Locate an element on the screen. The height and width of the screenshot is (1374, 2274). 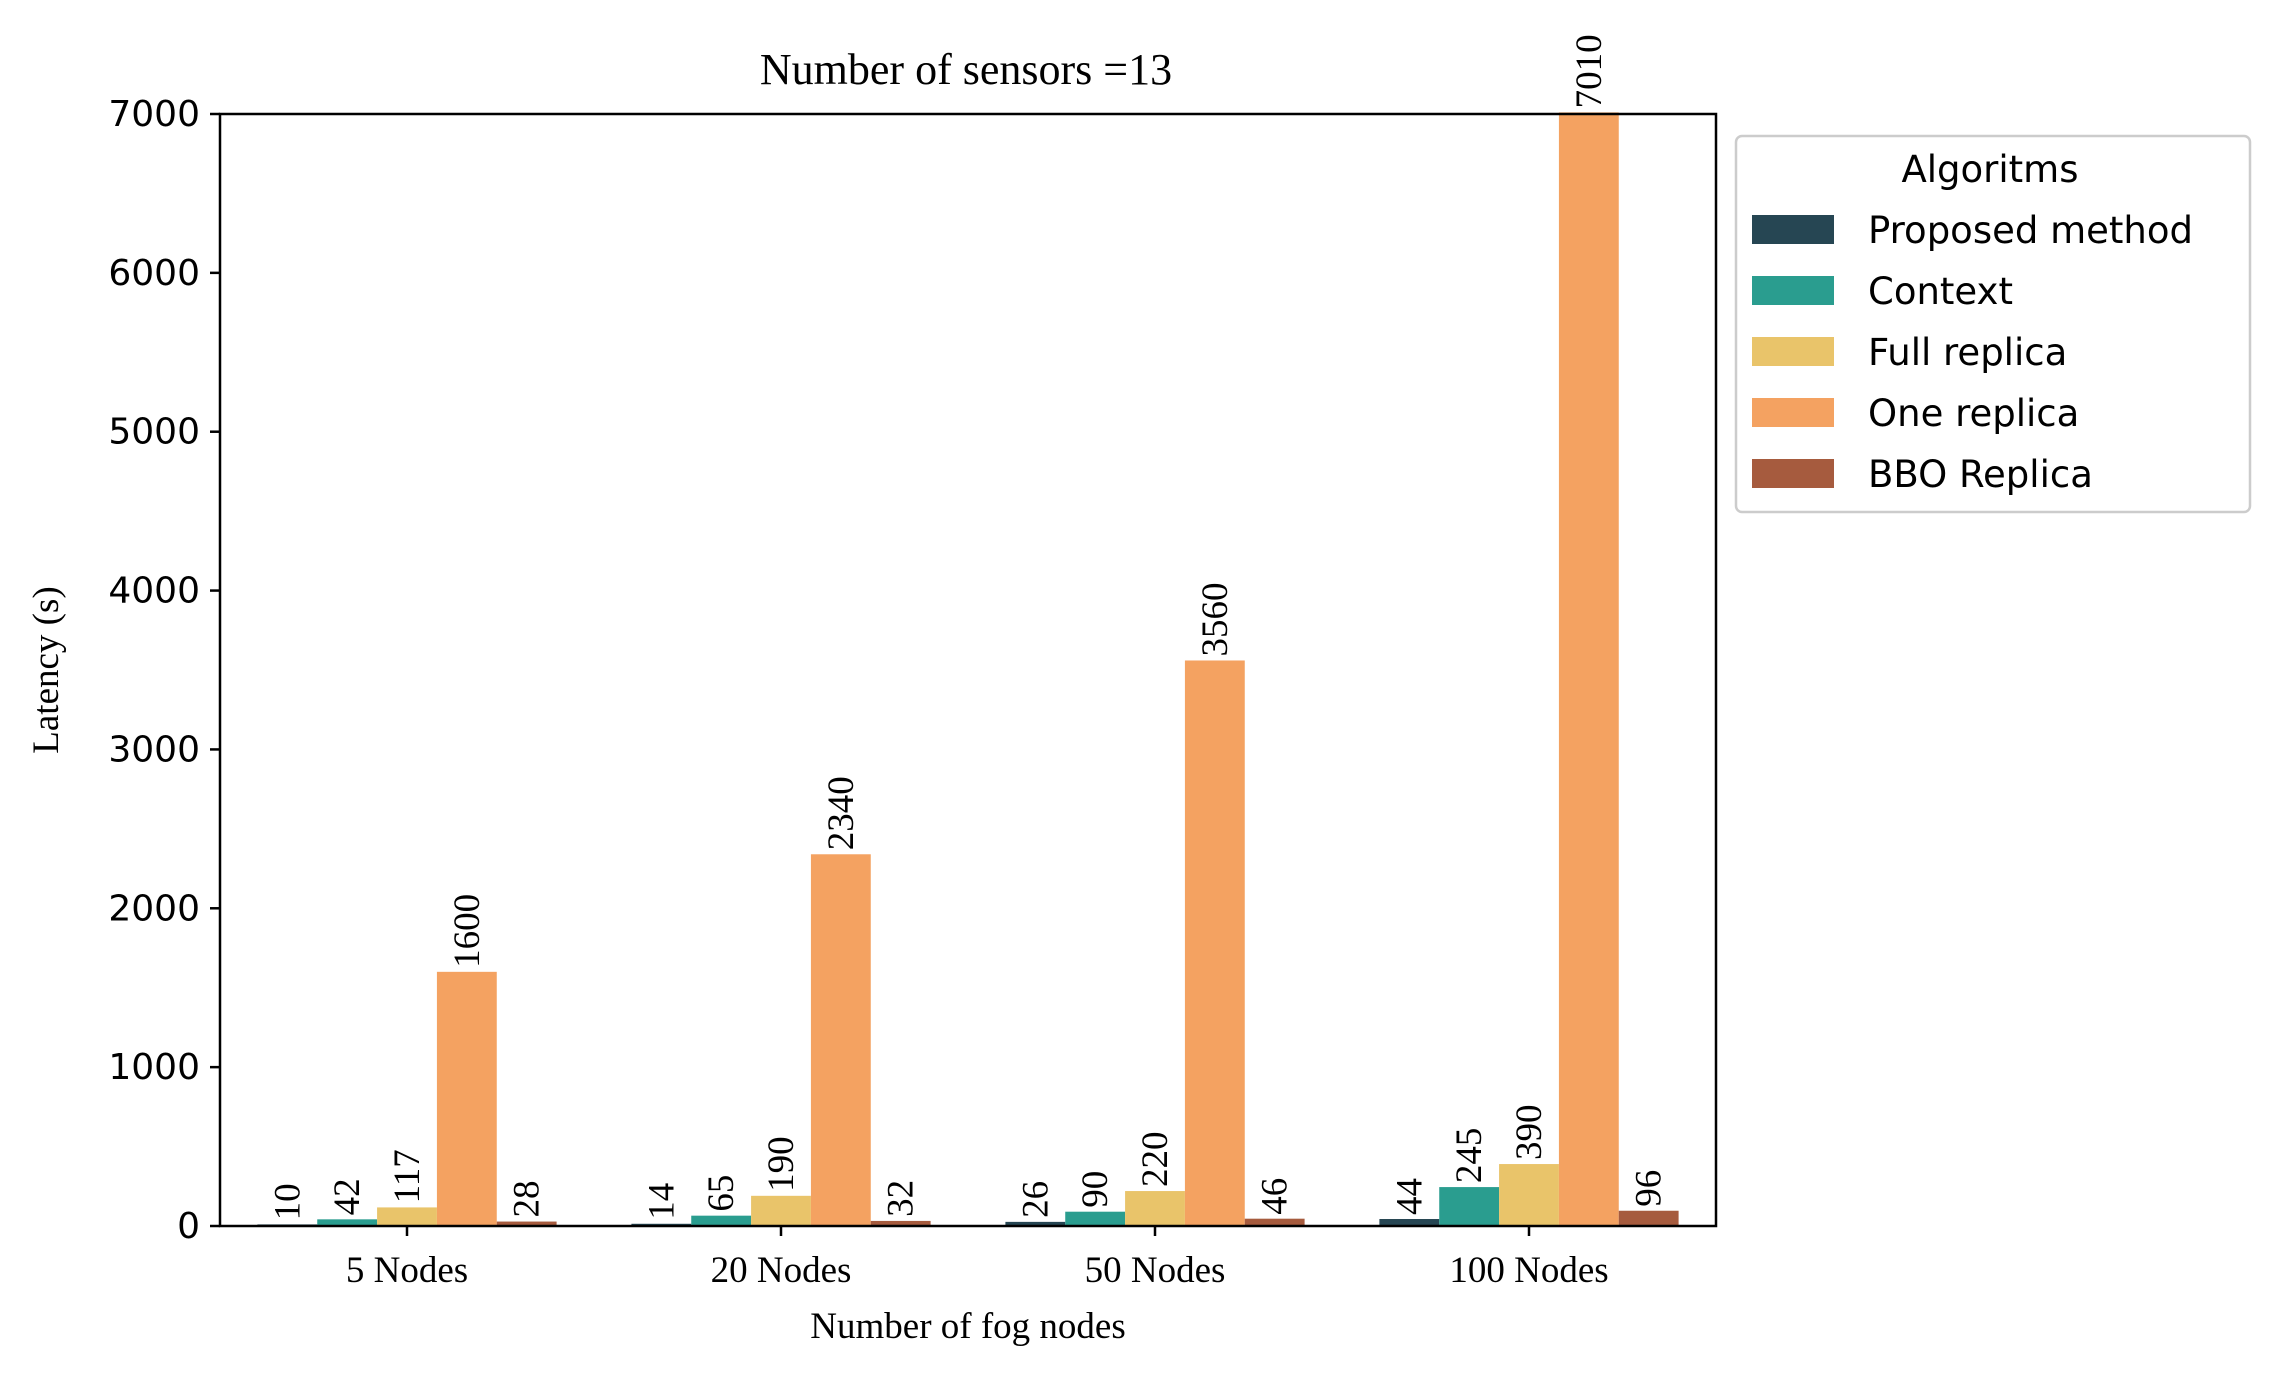
y-tick-label: 5000 is located at coordinates (154, 432).